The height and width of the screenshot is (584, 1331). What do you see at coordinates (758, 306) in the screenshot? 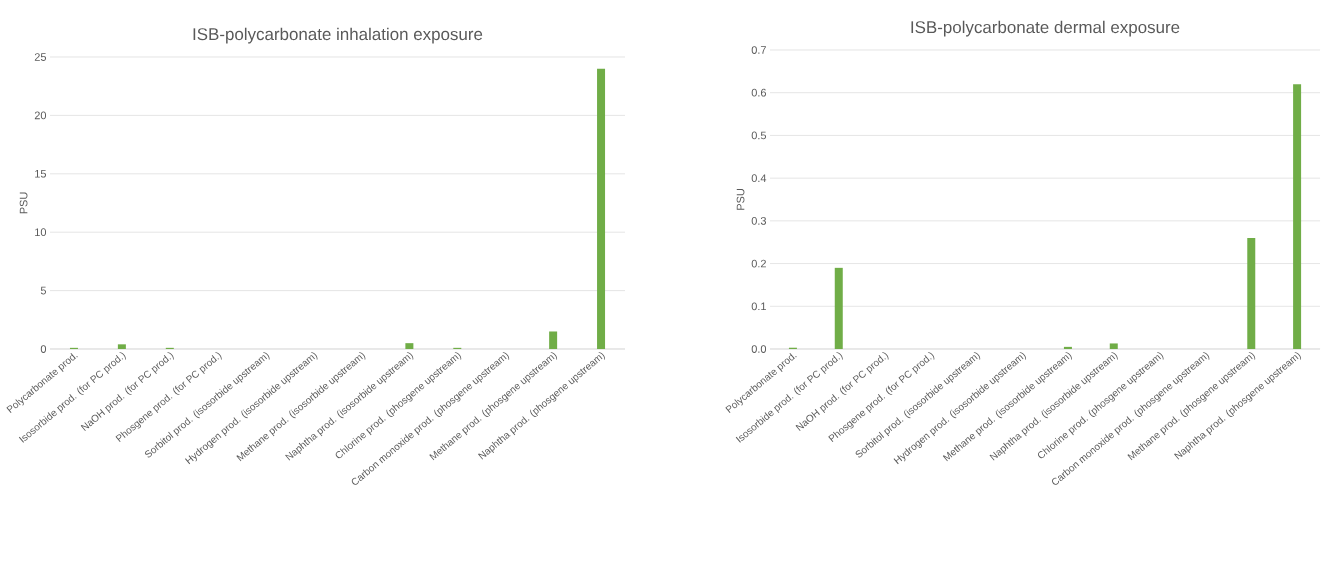
I see `y-tick-label: 0.1` at bounding box center [758, 306].